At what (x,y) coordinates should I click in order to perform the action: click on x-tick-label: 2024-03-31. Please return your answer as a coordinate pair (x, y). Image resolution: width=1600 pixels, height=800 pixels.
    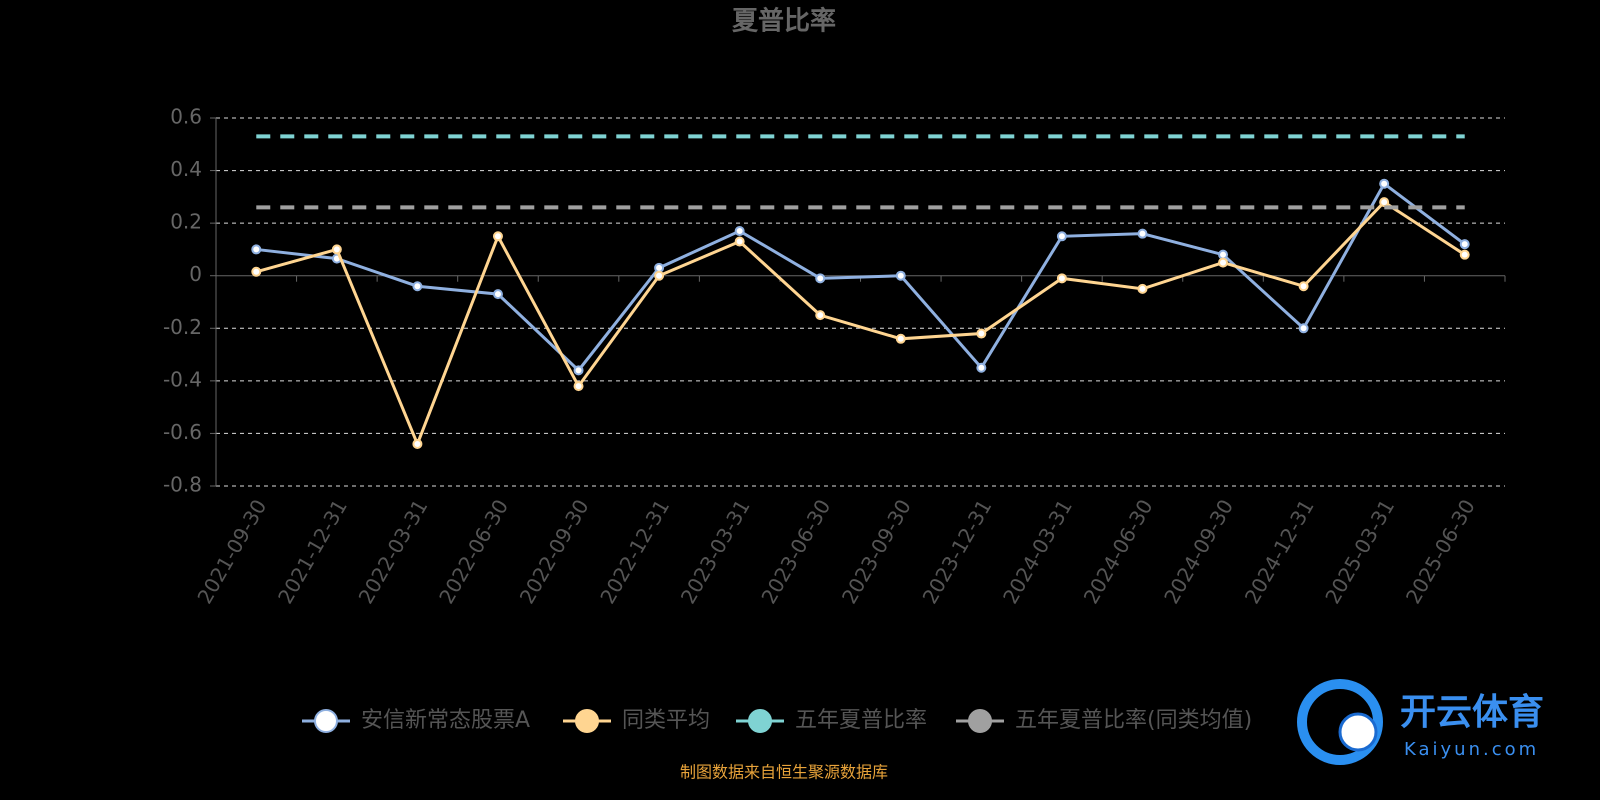
    Looking at the image, I should click on (1037, 551).